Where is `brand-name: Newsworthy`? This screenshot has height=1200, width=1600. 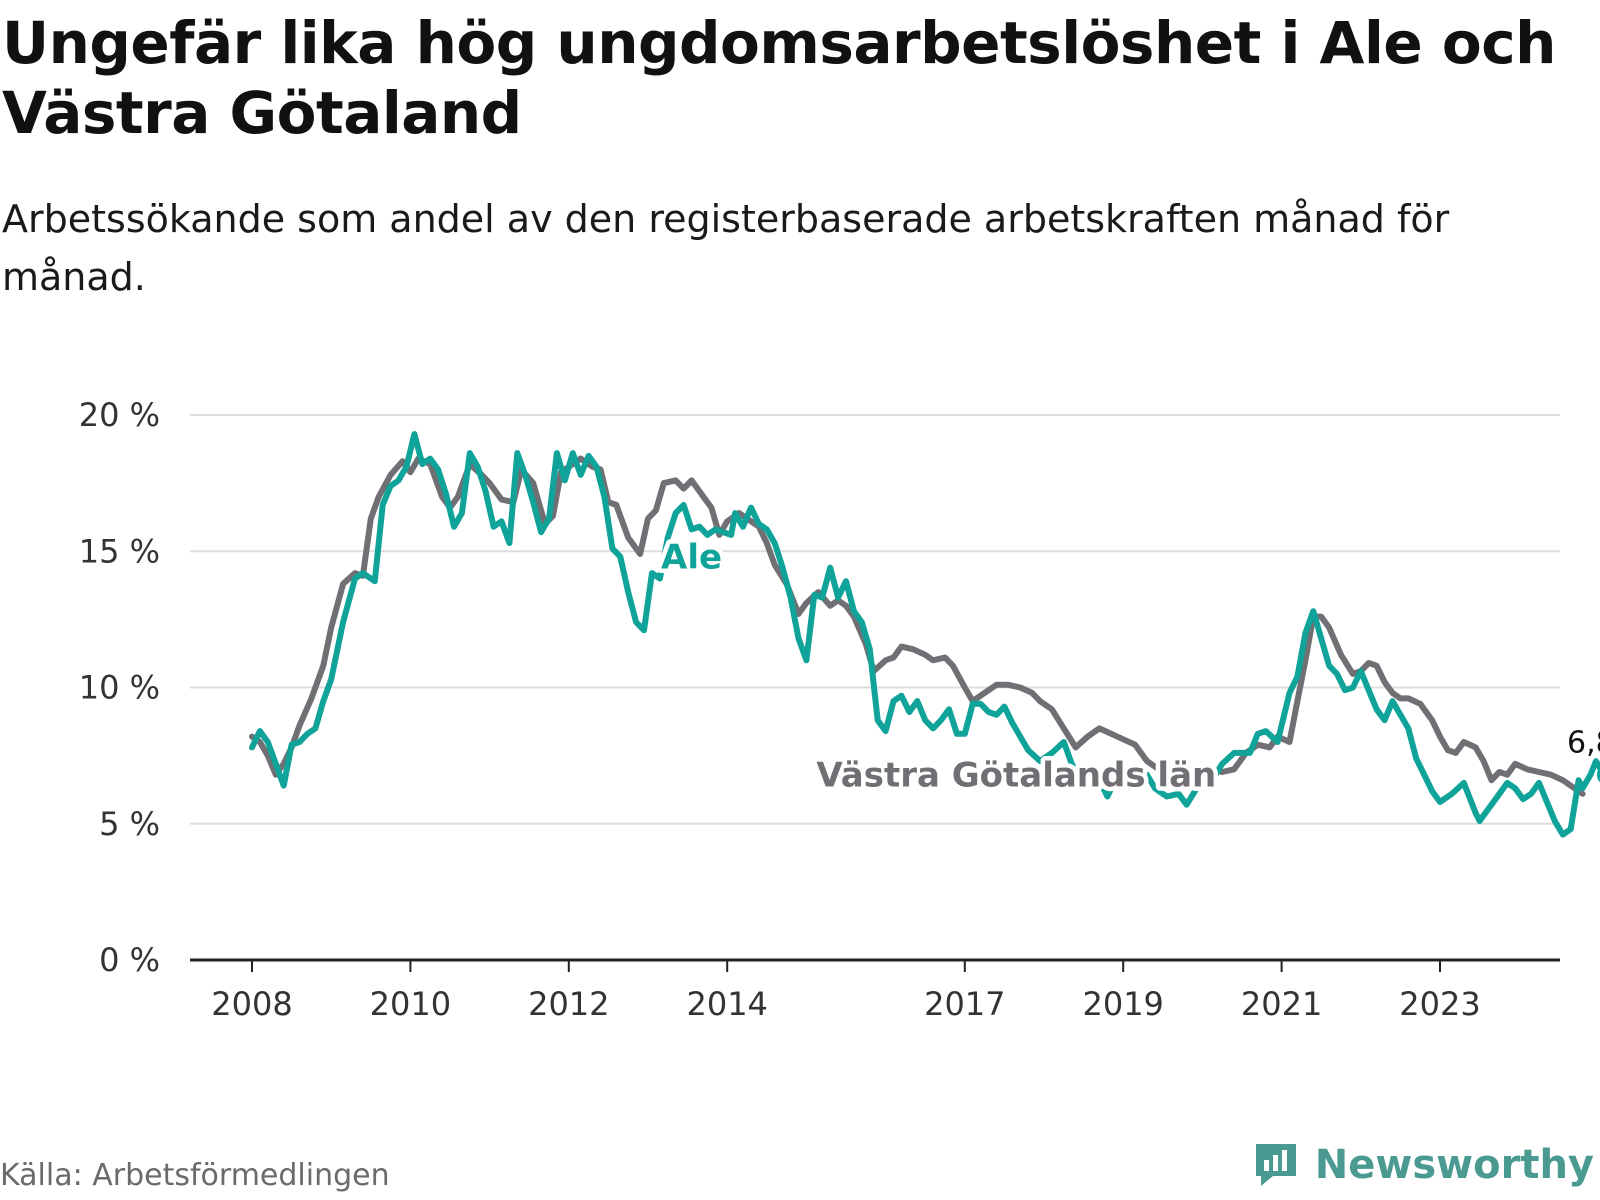 brand-name: Newsworthy is located at coordinates (1454, 1165).